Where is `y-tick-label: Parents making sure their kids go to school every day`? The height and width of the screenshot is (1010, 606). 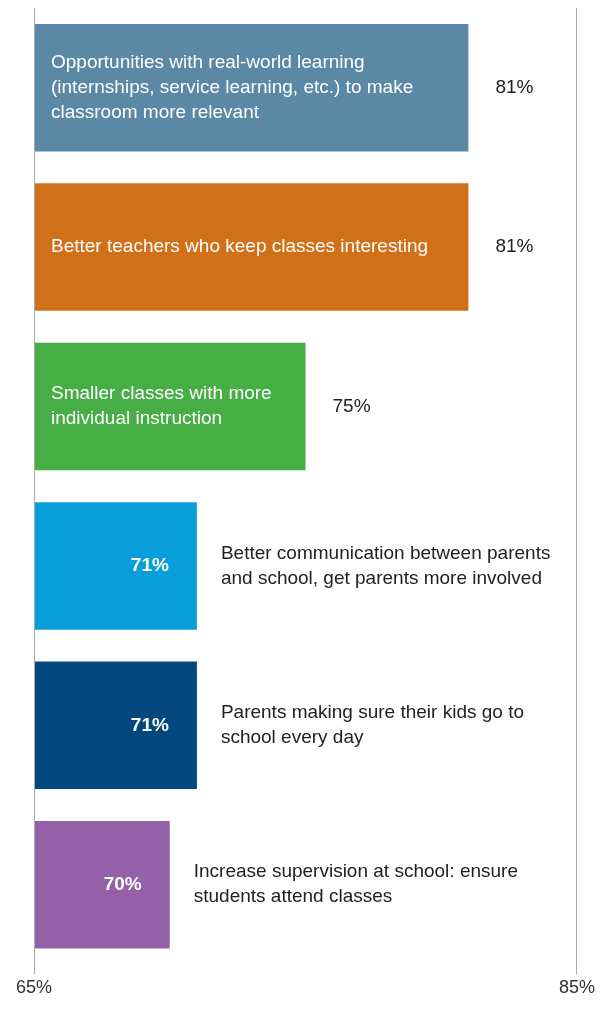 y-tick-label: Parents making sure their kids go to school every day is located at coordinates (372, 724).